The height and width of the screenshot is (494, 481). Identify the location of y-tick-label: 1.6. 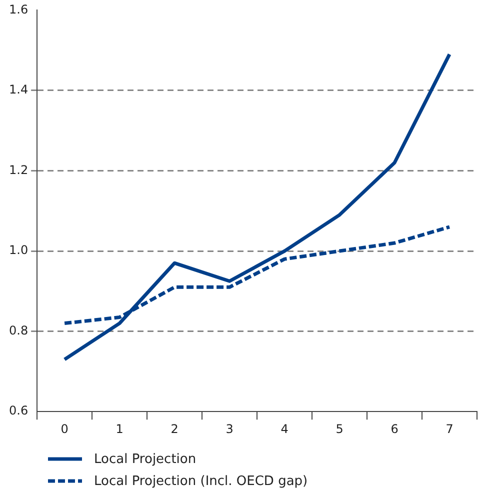
(18, 9).